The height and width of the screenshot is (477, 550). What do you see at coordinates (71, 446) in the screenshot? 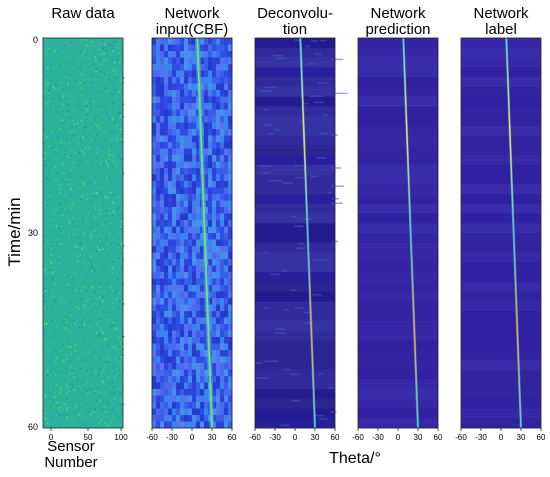
I see `panel-xlabel-raw-0: Sensor` at bounding box center [71, 446].